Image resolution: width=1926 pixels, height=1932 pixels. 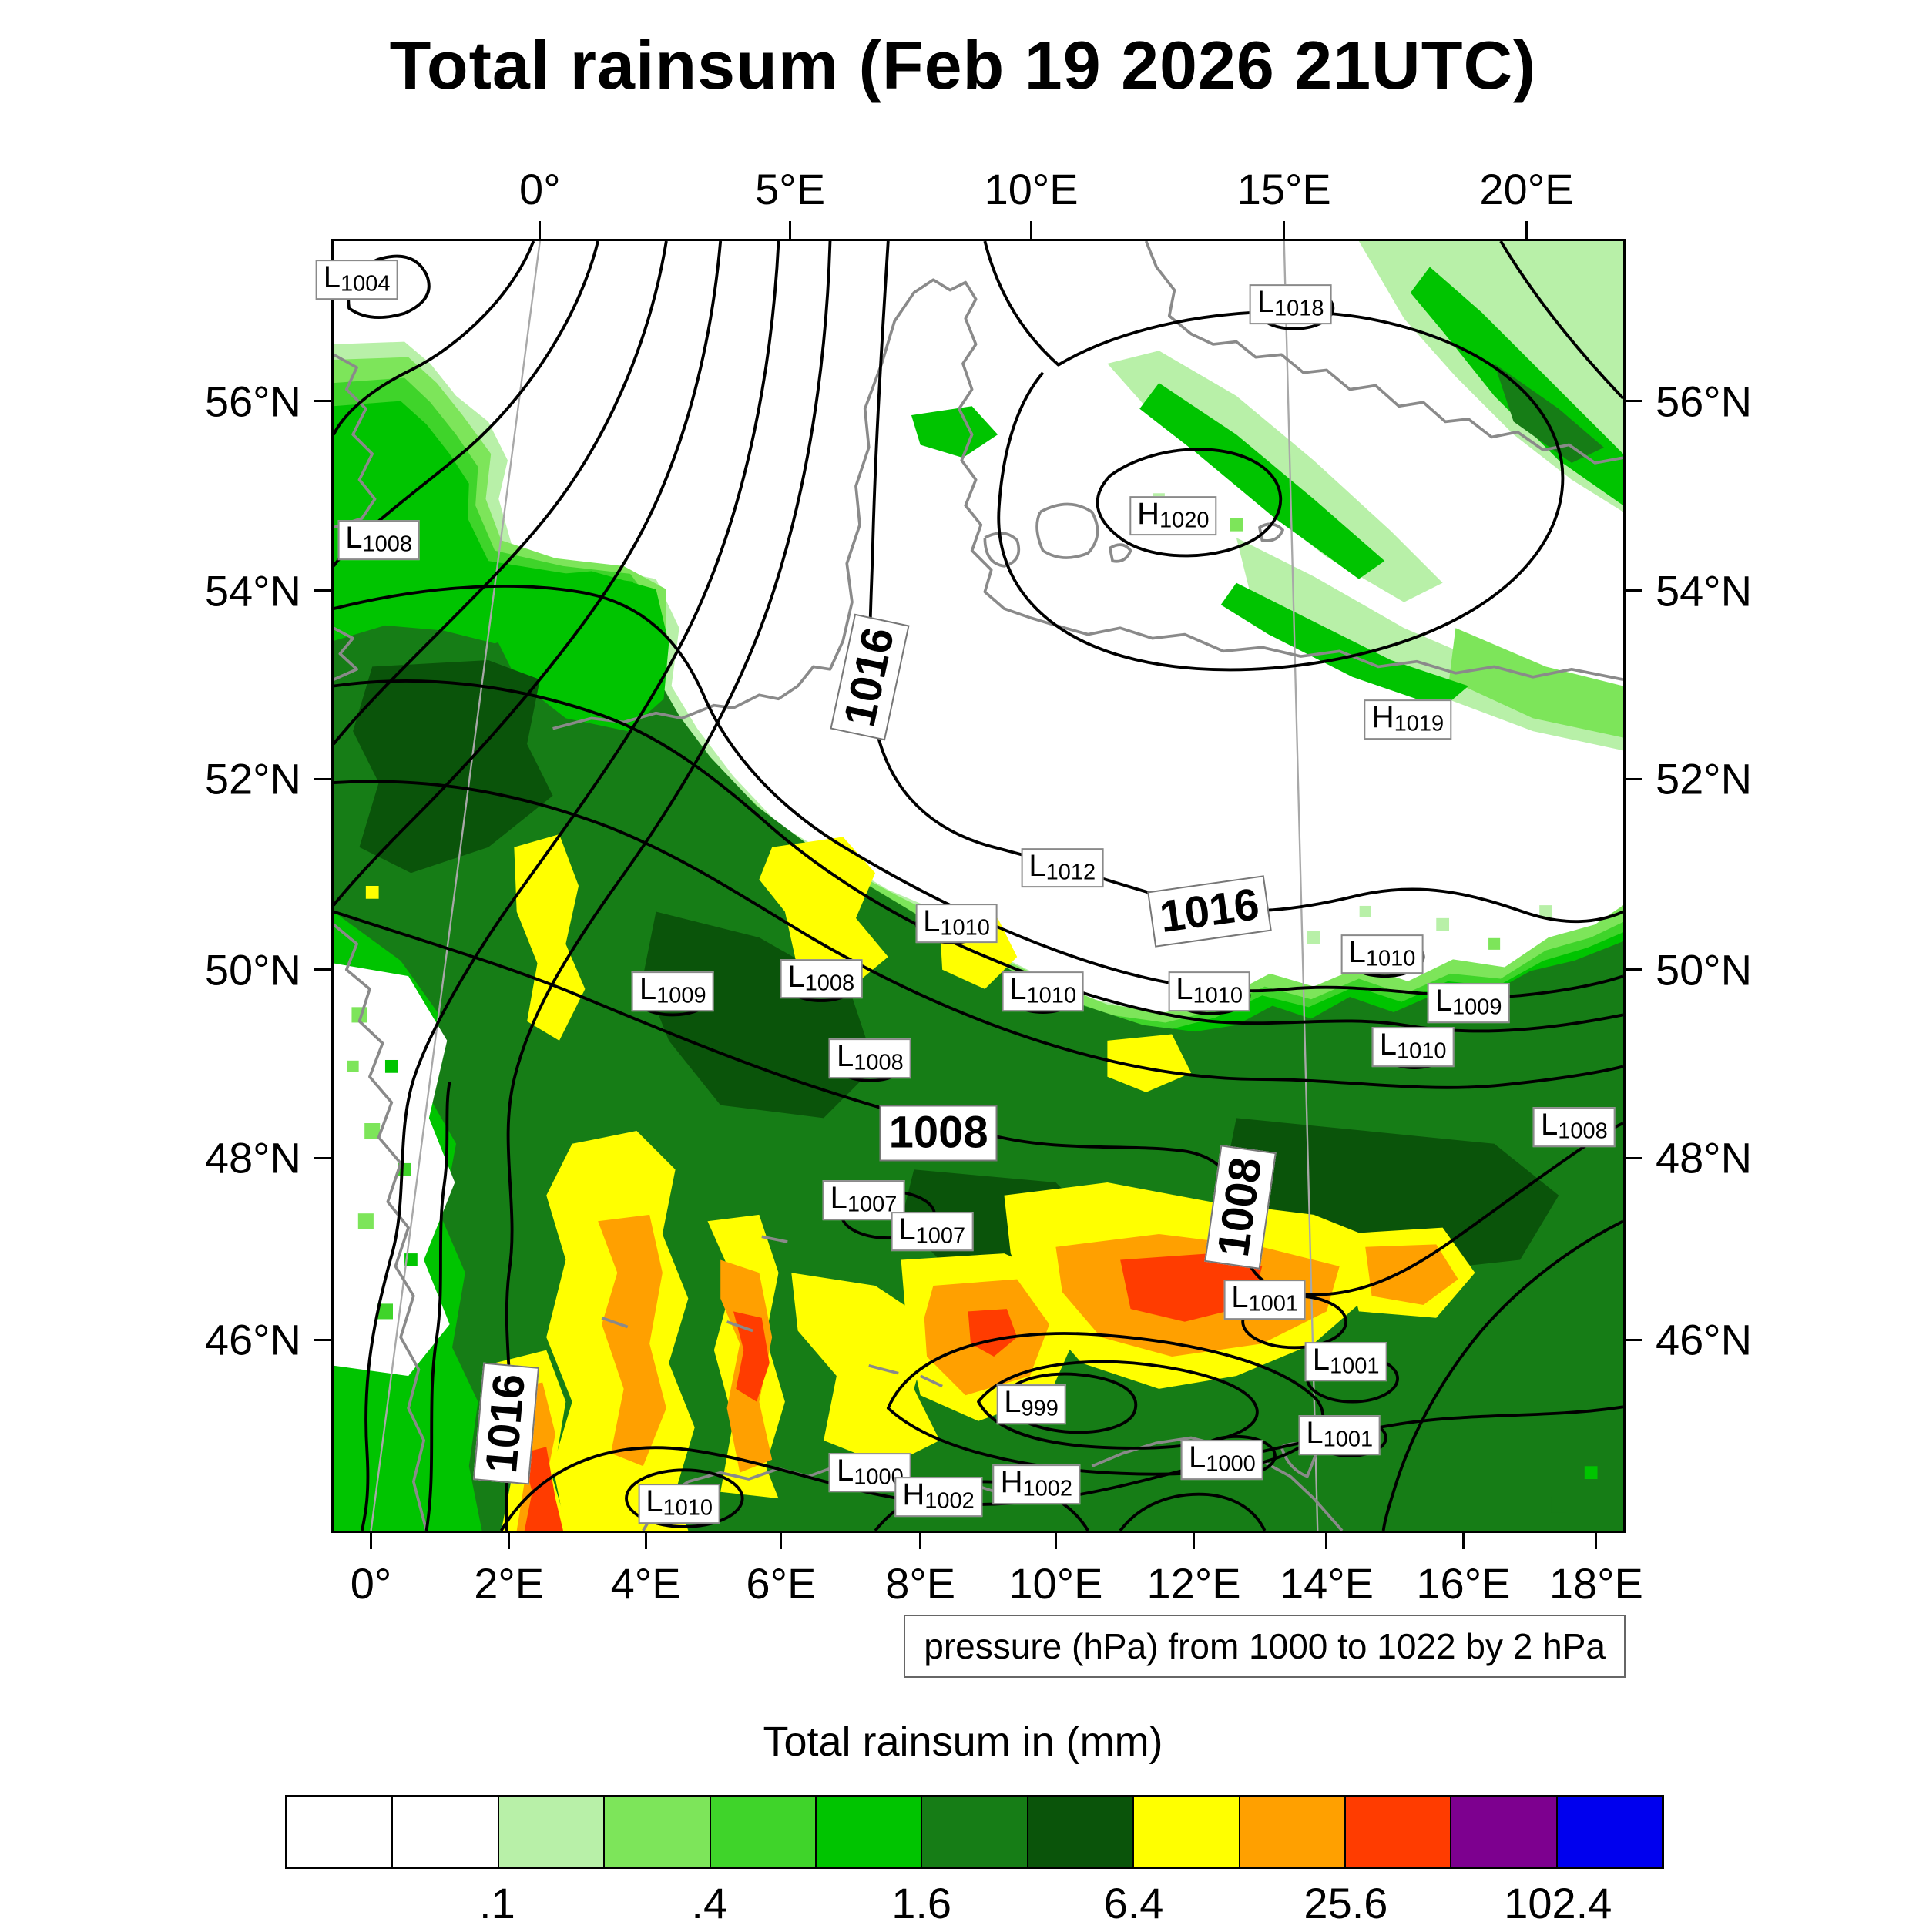 I want to click on pressure-label: L1000, so click(x=1221, y=1460).